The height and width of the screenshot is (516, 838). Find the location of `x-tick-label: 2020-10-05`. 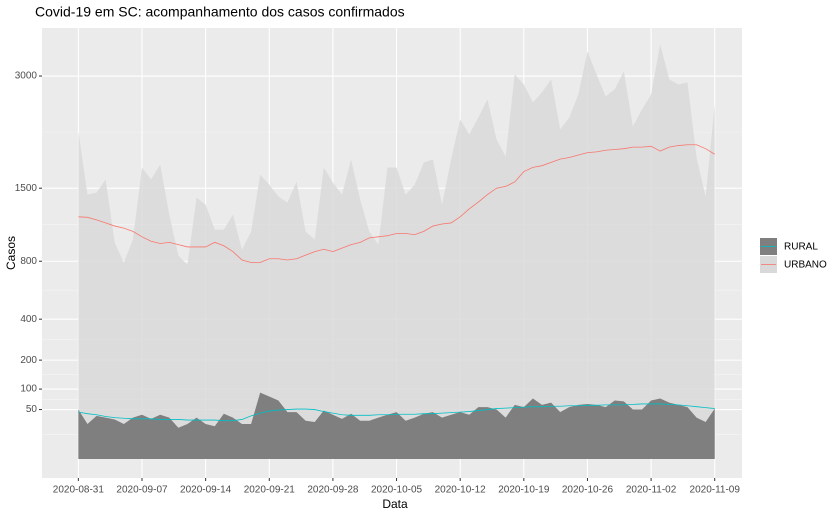

x-tick-label: 2020-10-05 is located at coordinates (397, 490).